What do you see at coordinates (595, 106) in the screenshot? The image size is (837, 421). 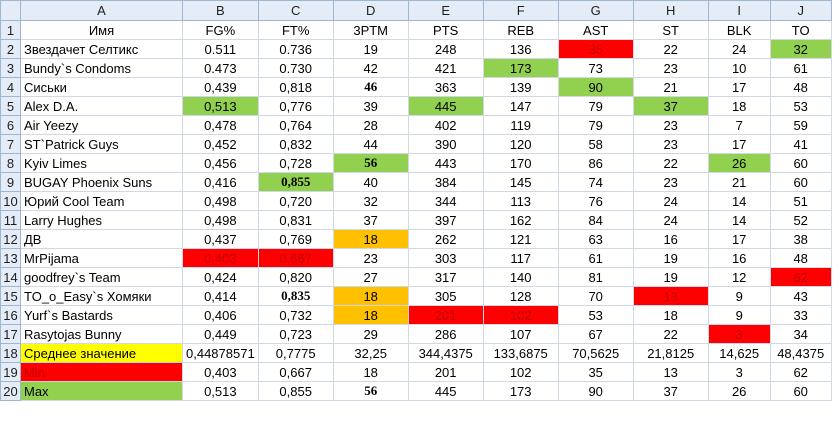 I see `stat-cell: 79` at bounding box center [595, 106].